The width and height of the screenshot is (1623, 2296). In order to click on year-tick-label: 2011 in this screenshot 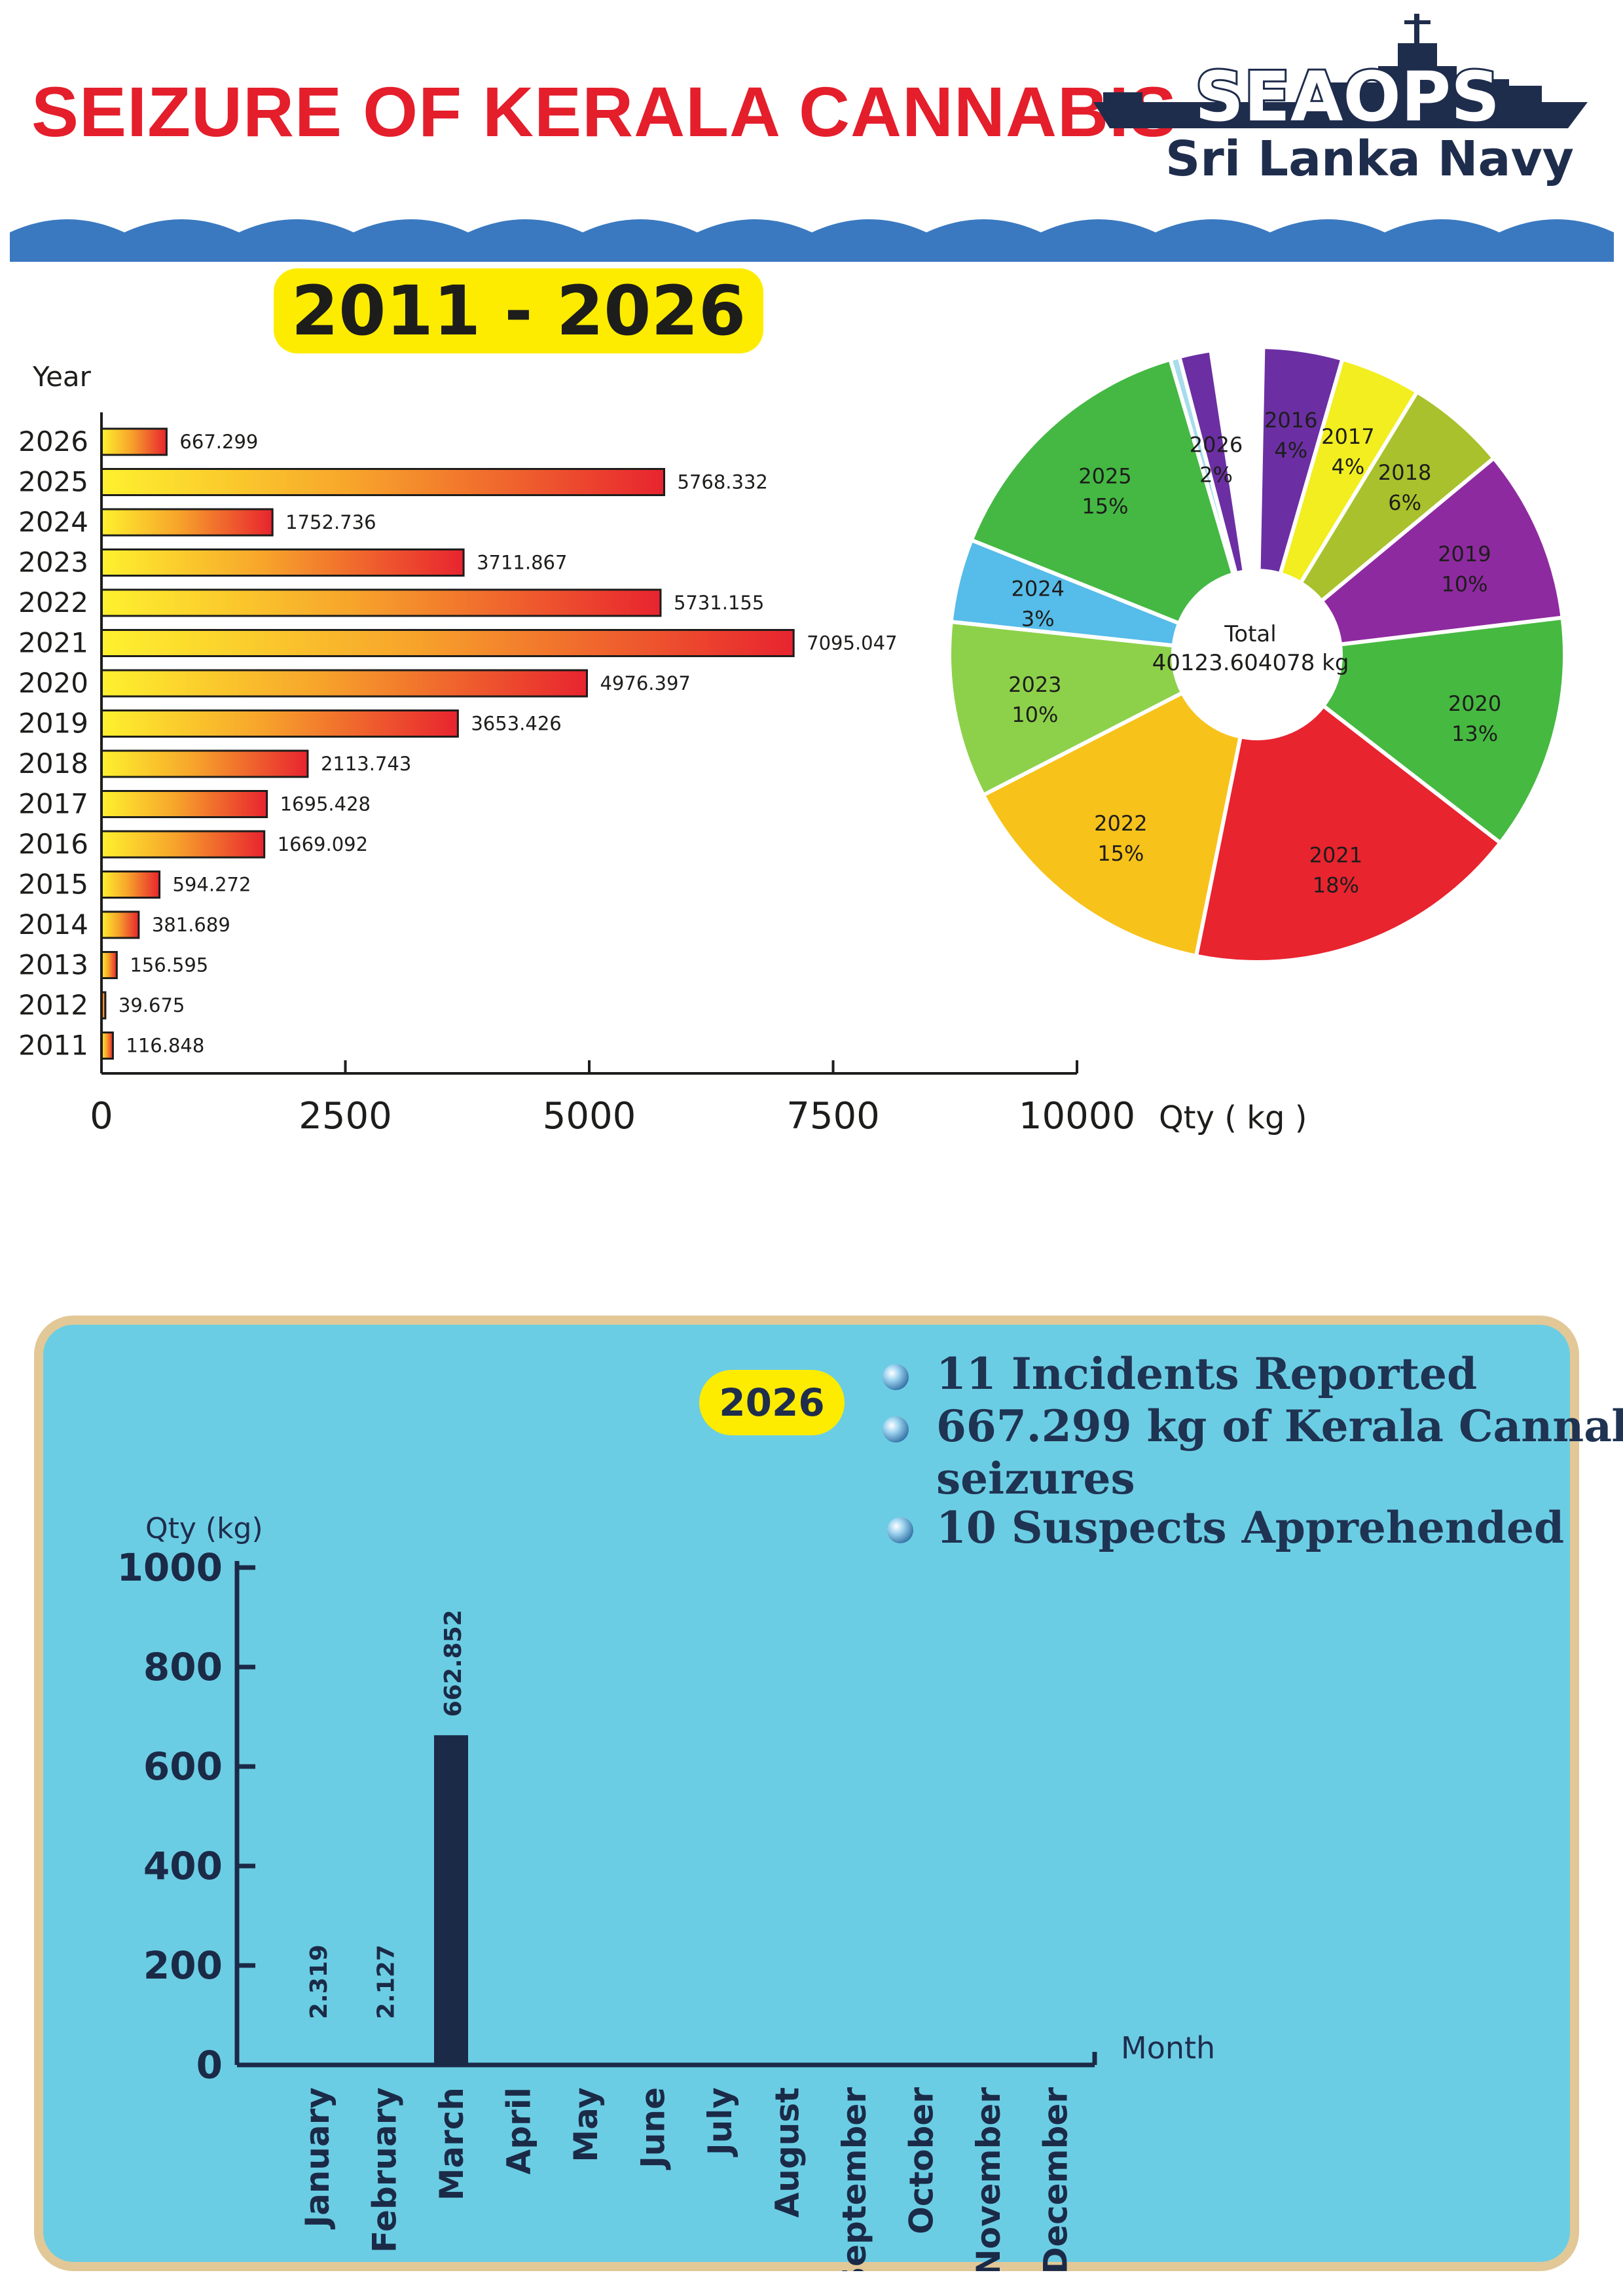, I will do `click(53, 1046)`.